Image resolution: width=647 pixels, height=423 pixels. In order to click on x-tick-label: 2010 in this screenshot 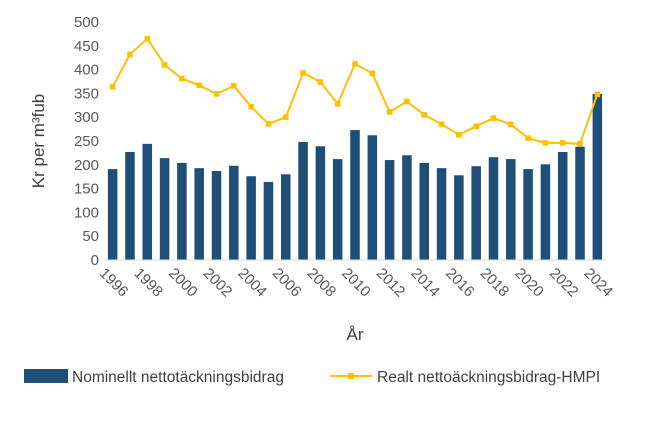, I will do `click(356, 283)`.